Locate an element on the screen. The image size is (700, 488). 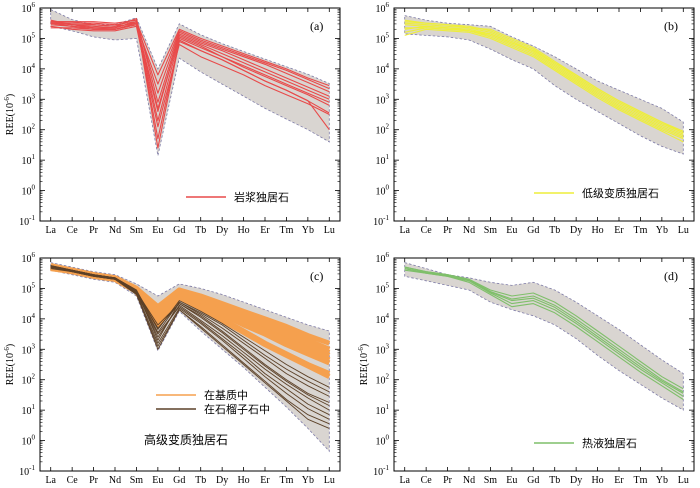
y-axis-label-close: ) is located at coordinates (364, 345).